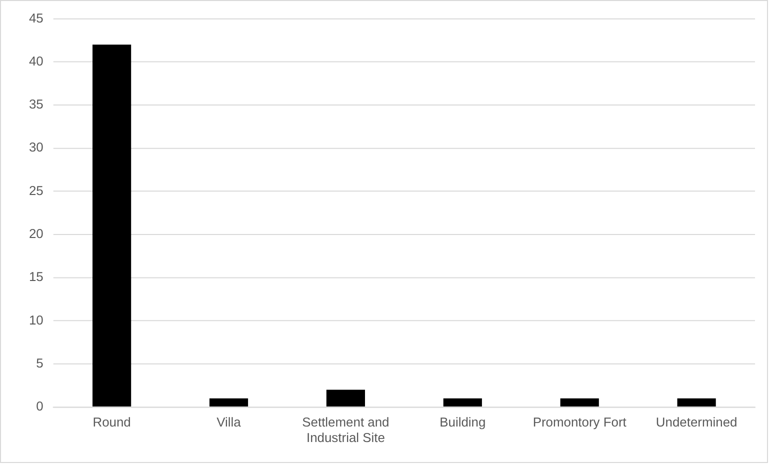 This screenshot has height=465, width=770. I want to click on x-tick-label: Round, so click(111, 422).